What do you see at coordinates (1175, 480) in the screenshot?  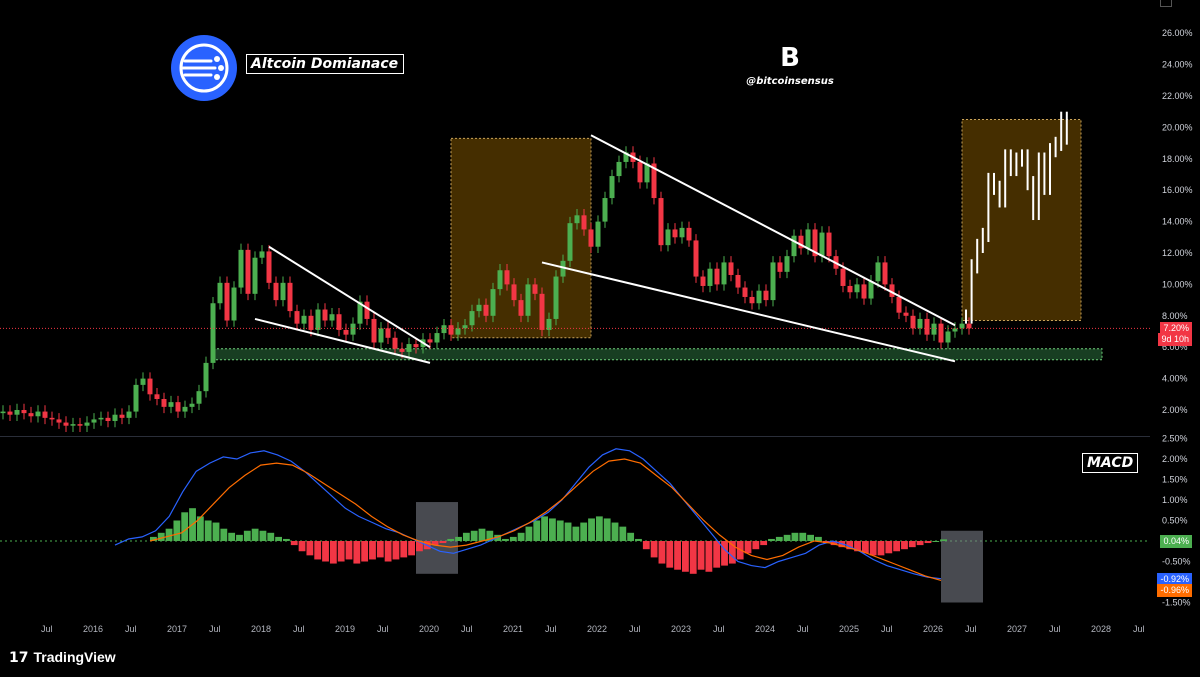 I see `macd-y-tick-label: 1.50%` at bounding box center [1175, 480].